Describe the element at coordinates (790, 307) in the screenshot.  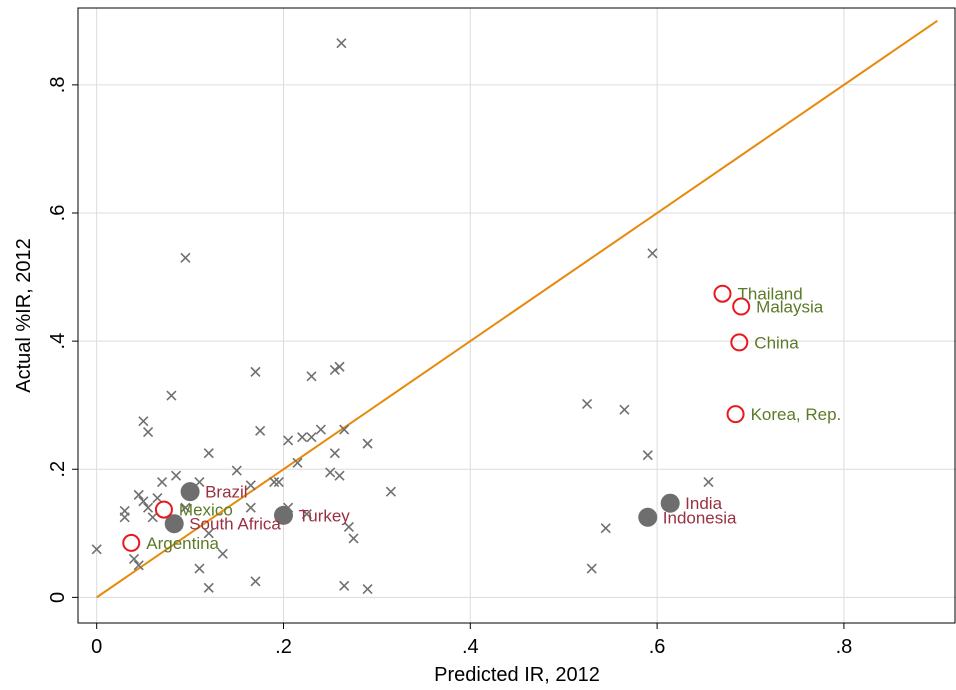
I see `point-label: Malaysia` at that location.